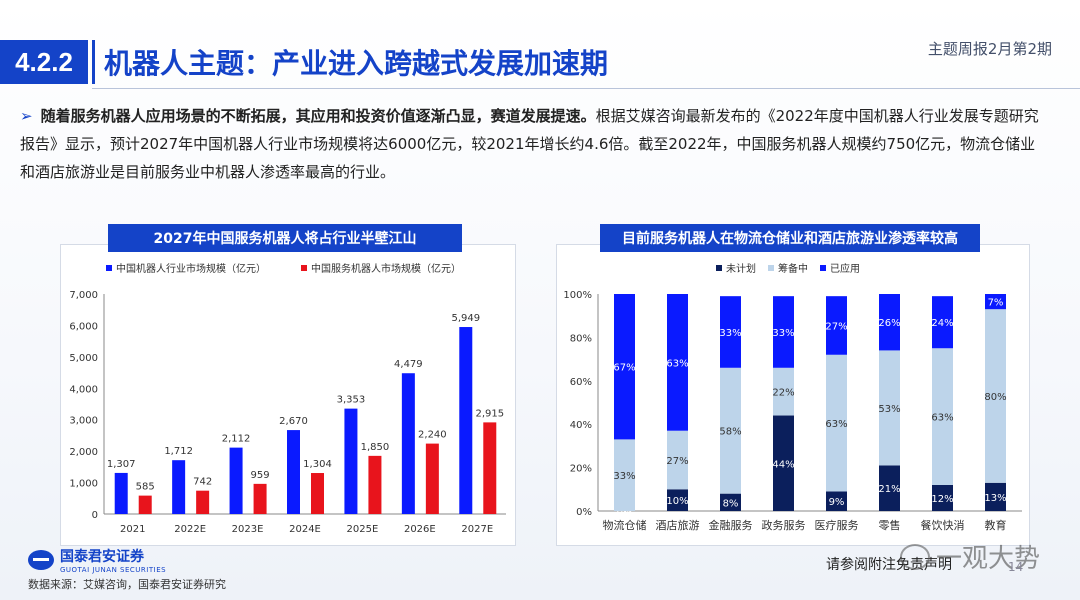 Image resolution: width=1080 pixels, height=600 pixels. What do you see at coordinates (731, 525) in the screenshot?
I see `x-tick-label: 金融服务` at bounding box center [731, 525].